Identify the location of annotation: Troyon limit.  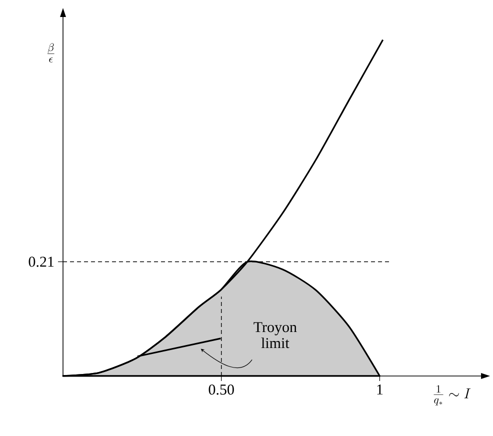
(275, 335).